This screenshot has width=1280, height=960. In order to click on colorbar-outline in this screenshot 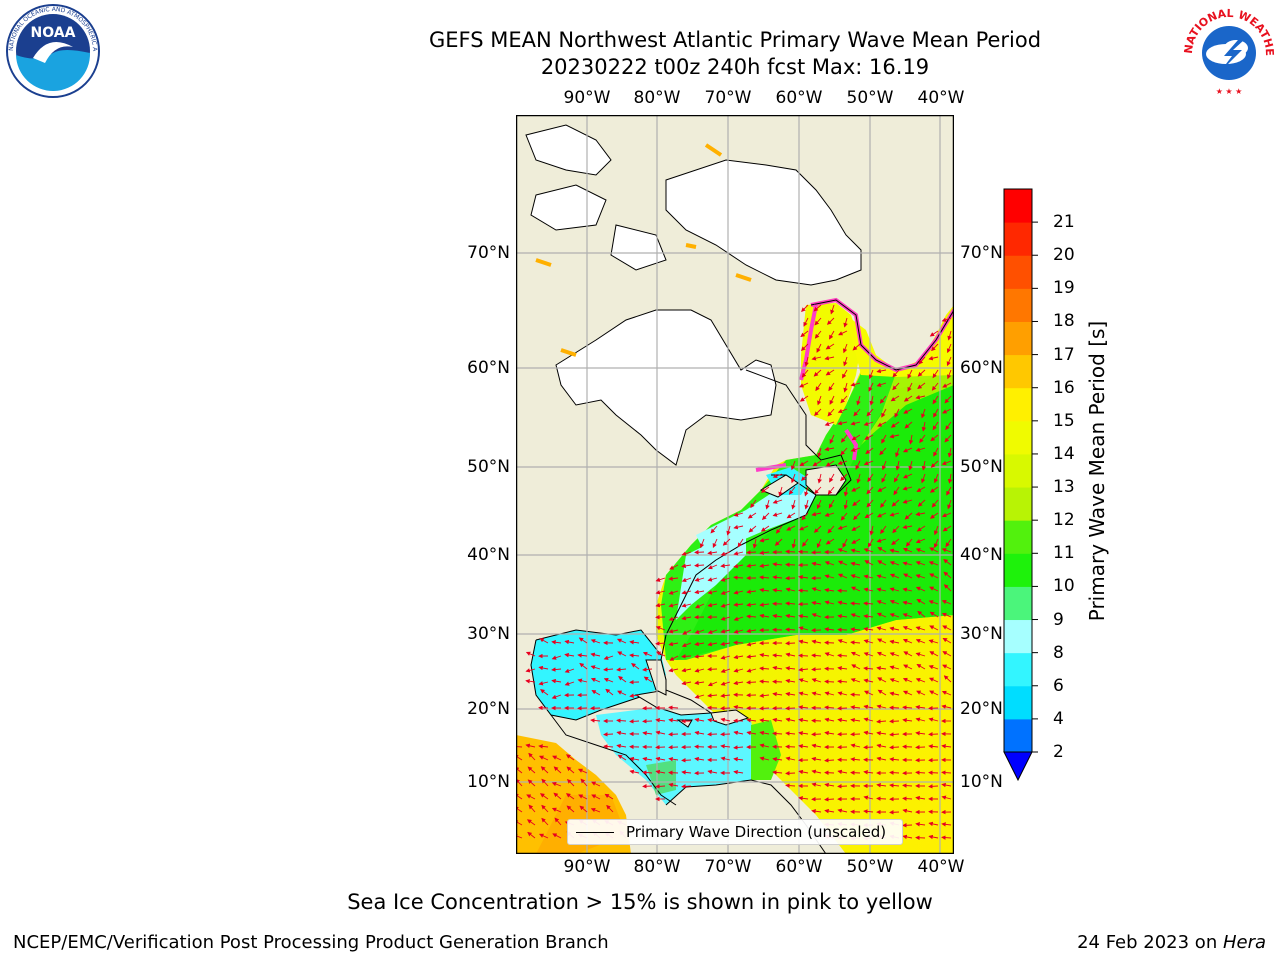, I will do `click(1018, 470)`.